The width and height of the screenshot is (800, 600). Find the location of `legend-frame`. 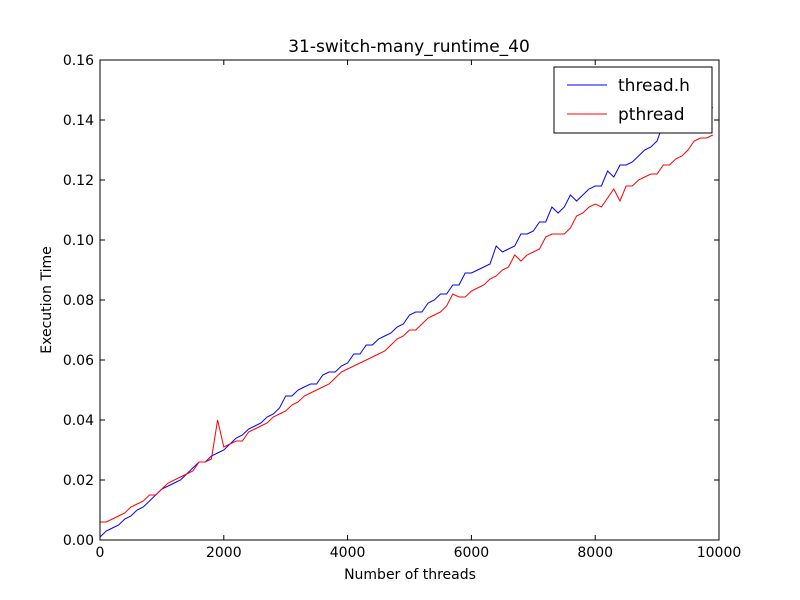

legend-frame is located at coordinates (633, 100).